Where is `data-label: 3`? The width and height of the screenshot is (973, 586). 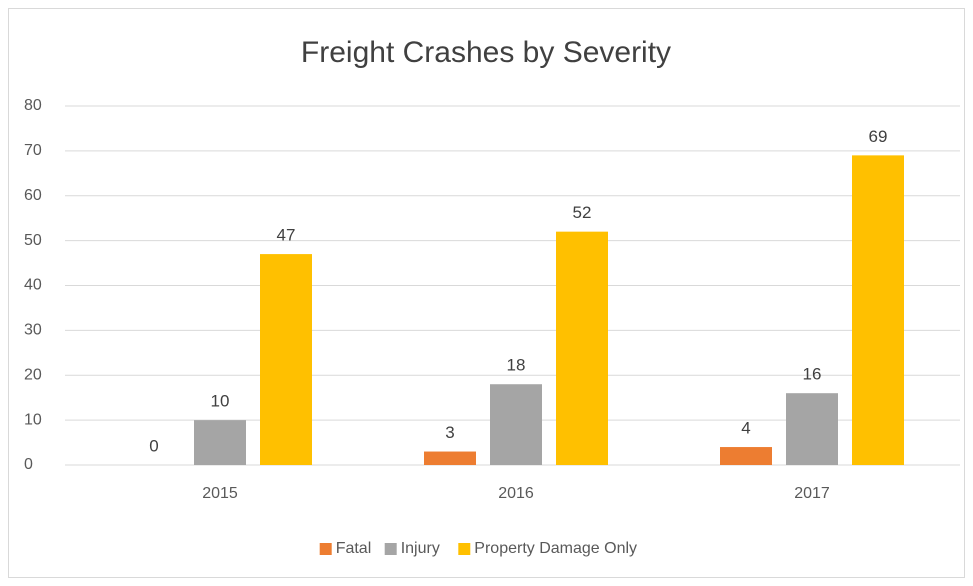
data-label: 3 is located at coordinates (449, 432).